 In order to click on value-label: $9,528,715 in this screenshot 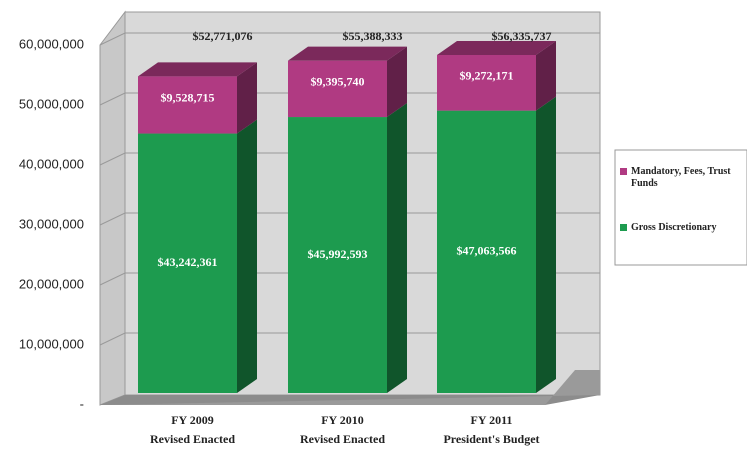, I will do `click(188, 98)`.